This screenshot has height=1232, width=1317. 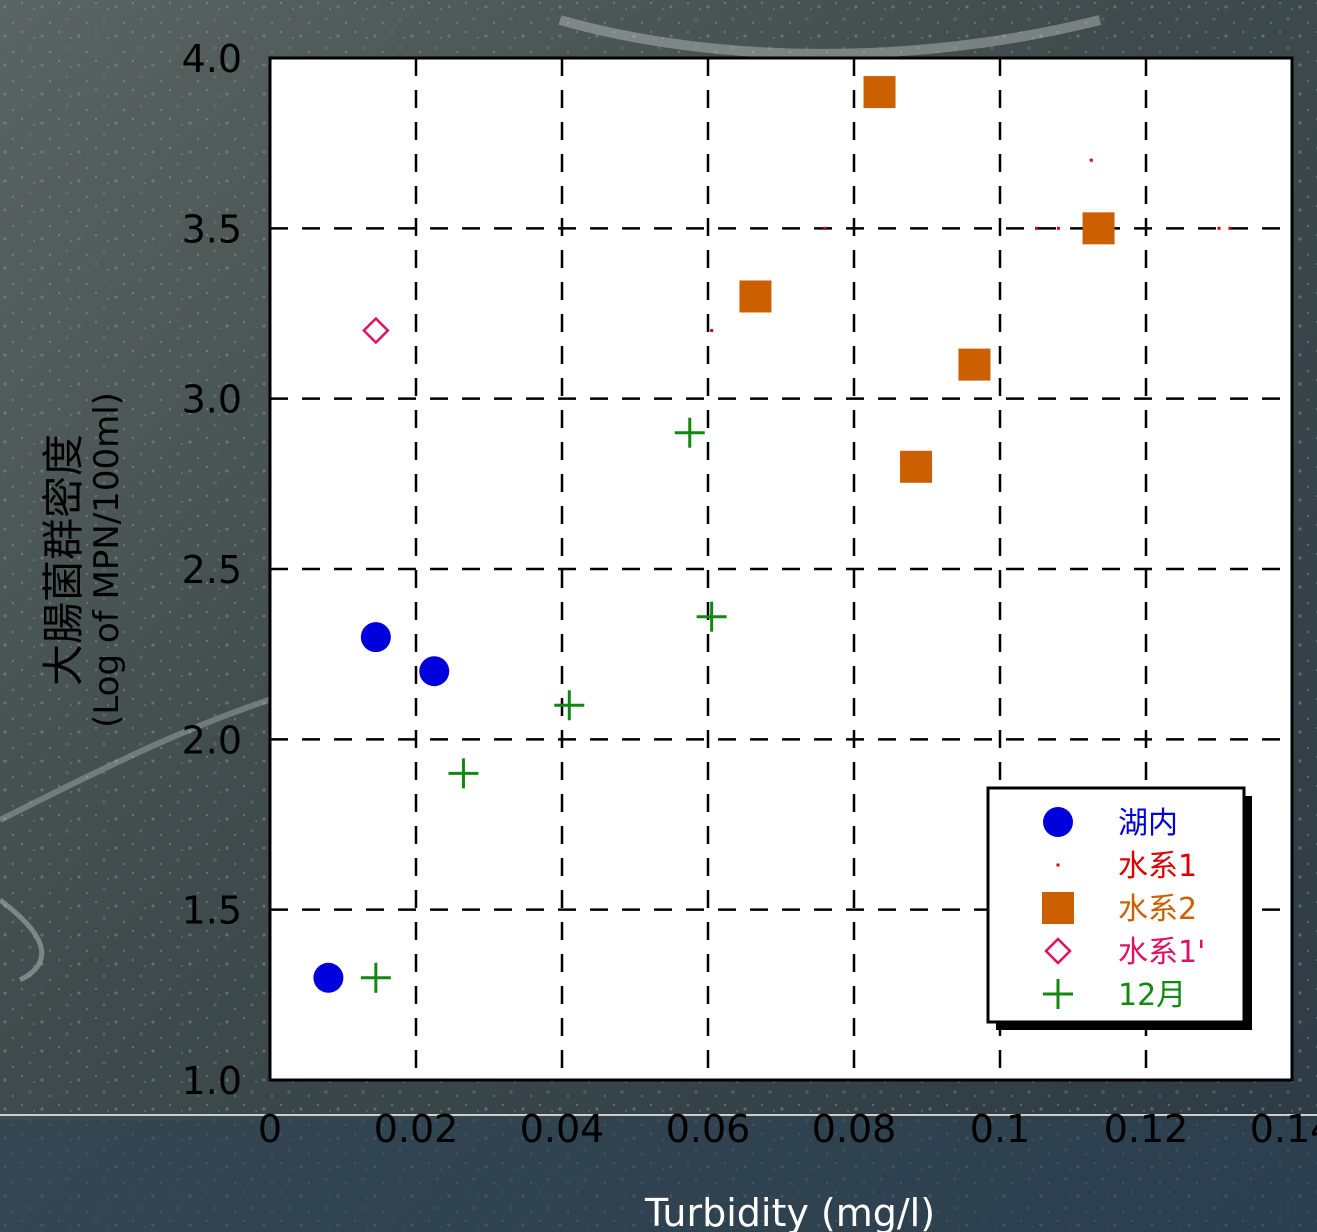 What do you see at coordinates (212, 400) in the screenshot?
I see `y-tick-label: 3.0` at bounding box center [212, 400].